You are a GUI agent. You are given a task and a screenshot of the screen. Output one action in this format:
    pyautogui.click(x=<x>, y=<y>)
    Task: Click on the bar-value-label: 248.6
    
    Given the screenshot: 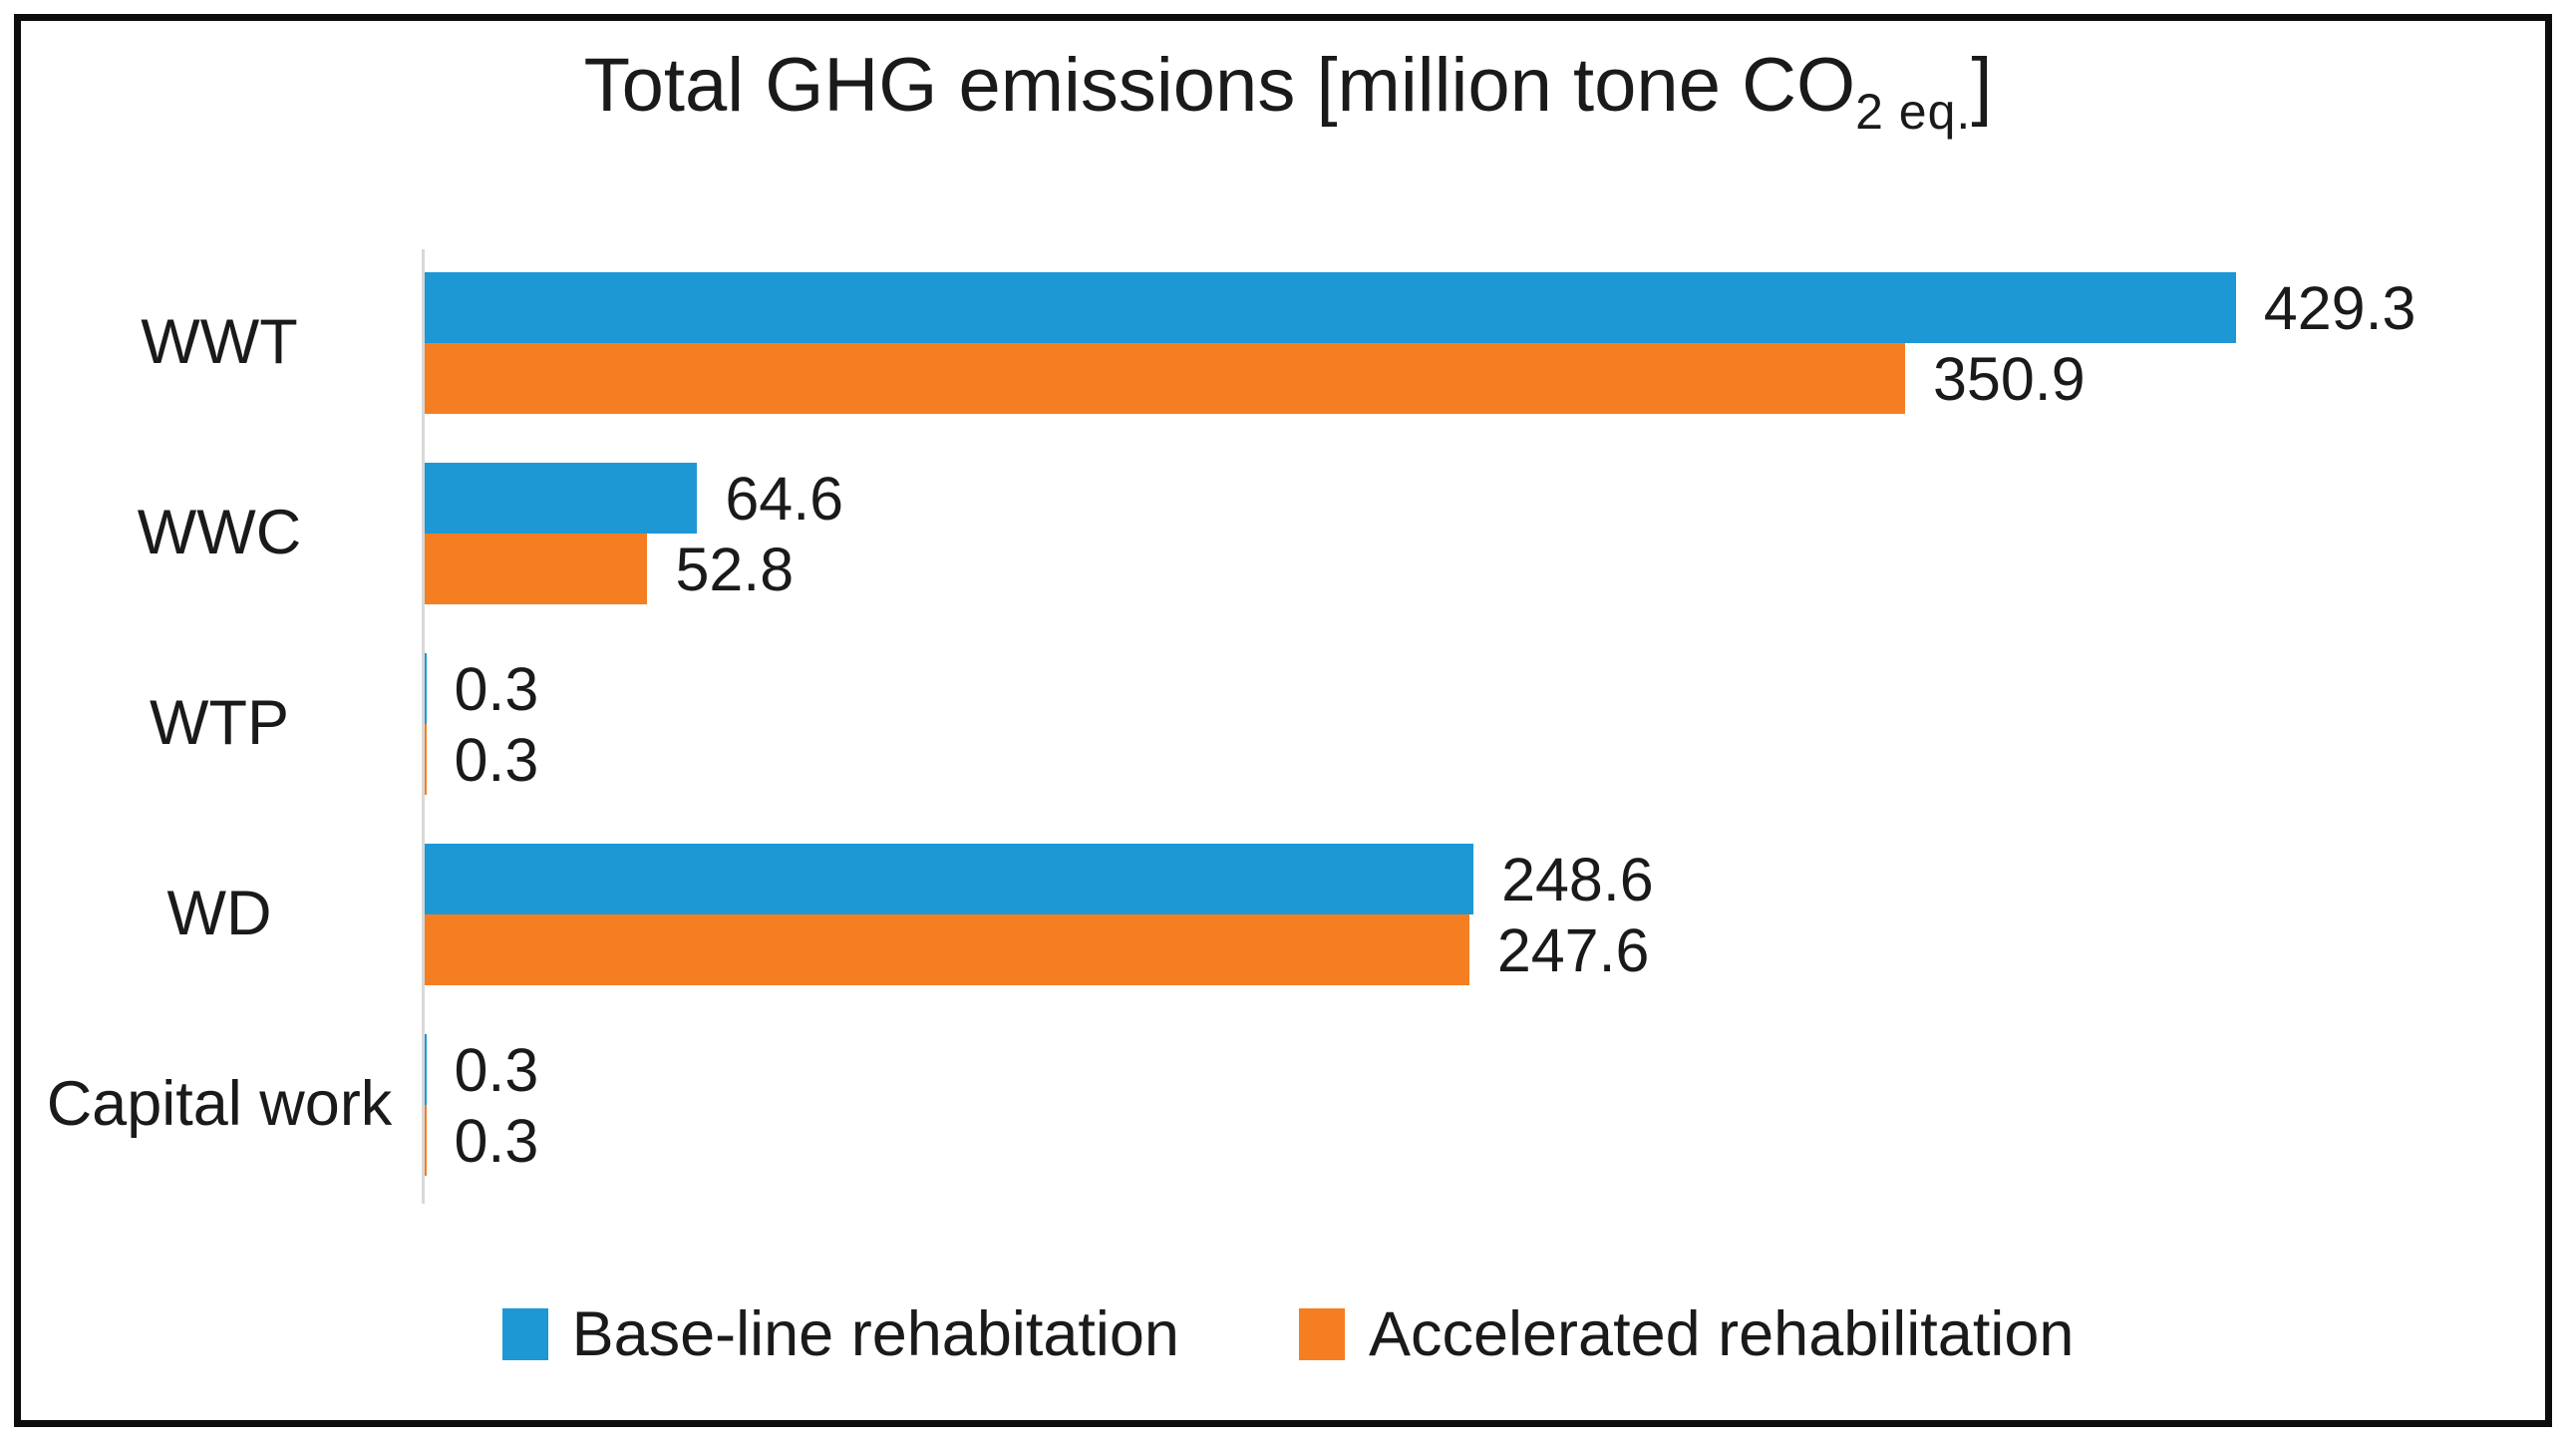 What is the action you would take?
    pyautogui.click(x=1577, y=879)
    